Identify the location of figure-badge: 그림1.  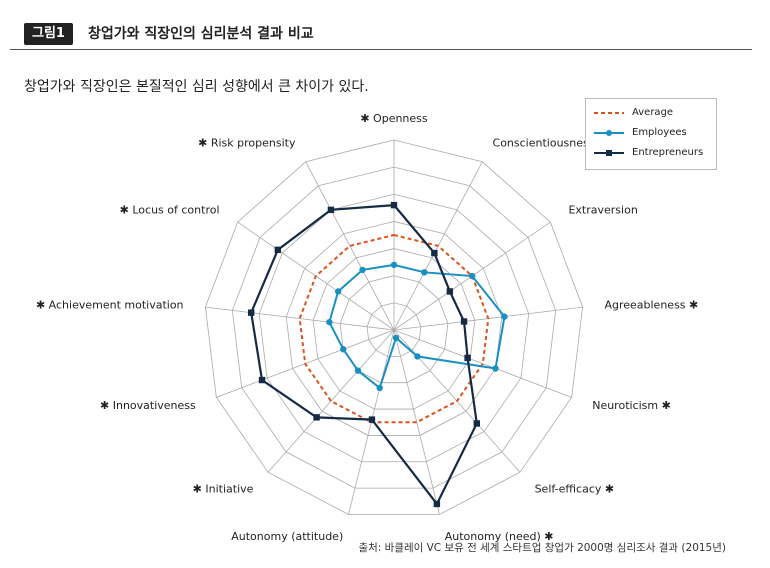
(48, 34).